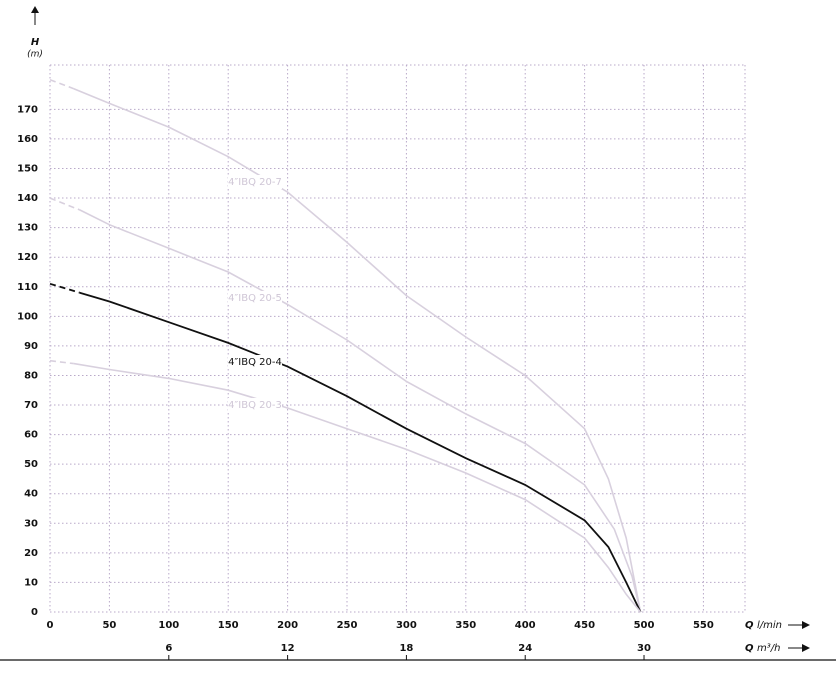  I want to click on x-tick-label: 100, so click(168, 625).